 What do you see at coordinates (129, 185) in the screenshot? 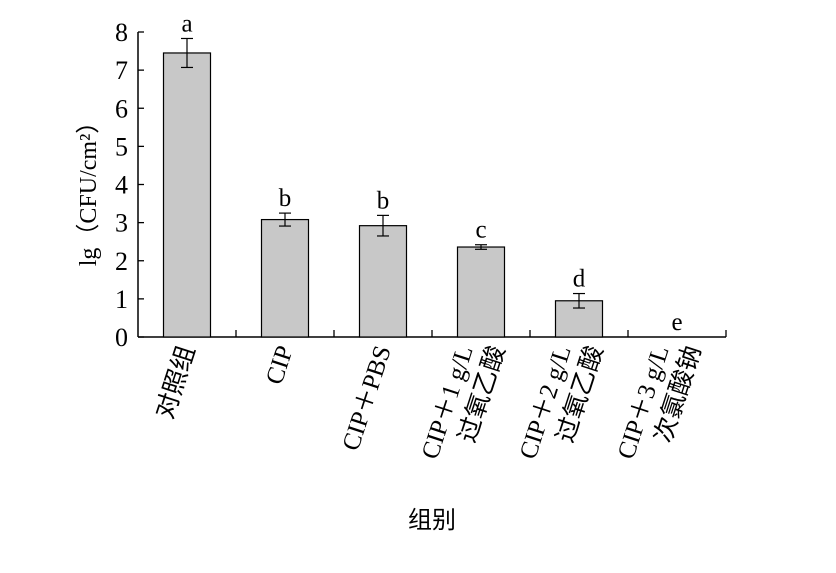
I see `y-axis: 0 1 2 3 4 5 6 7 8` at bounding box center [129, 185].